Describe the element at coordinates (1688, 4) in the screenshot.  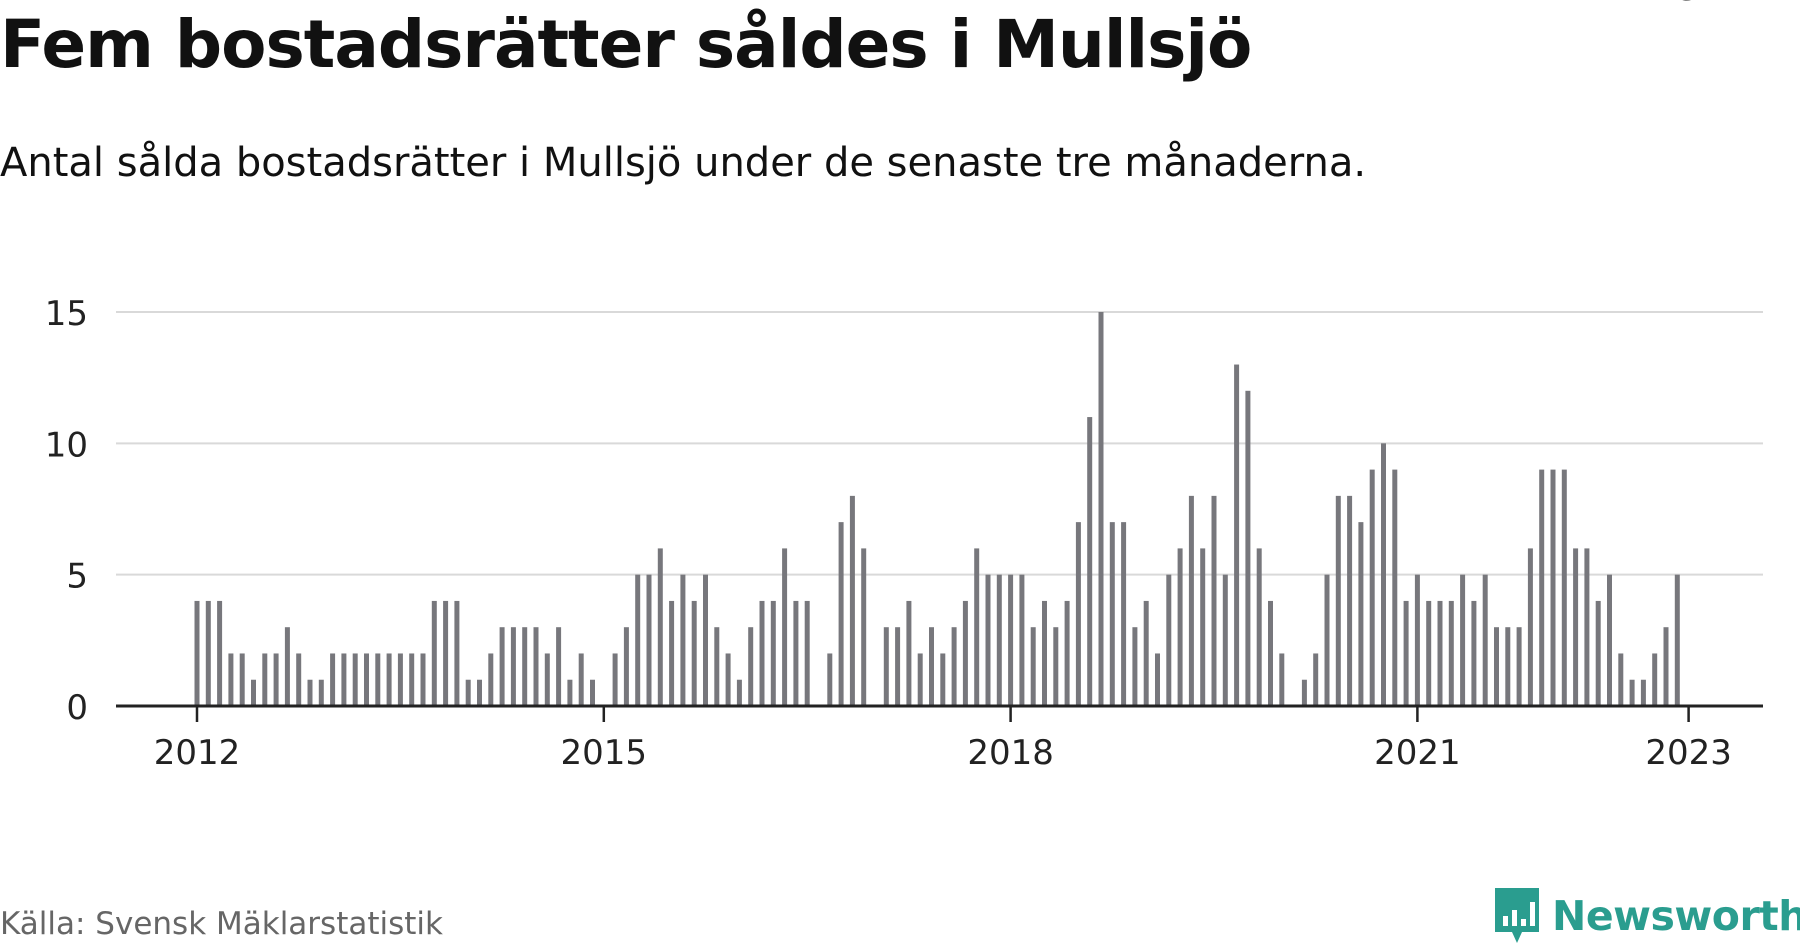
I see `highlight-value-label: 5` at that location.